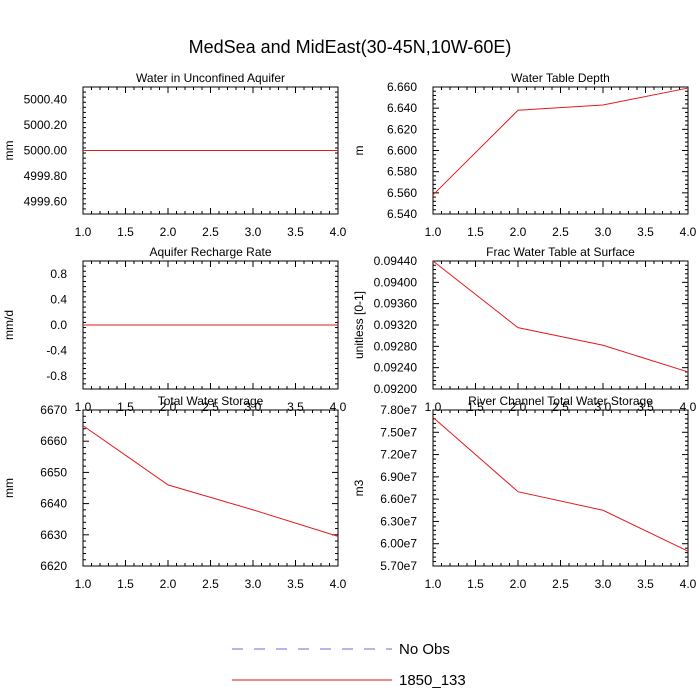 The height and width of the screenshot is (700, 700). Describe the element at coordinates (56, 376) in the screenshot. I see `y-tick-label: -0.8` at that location.